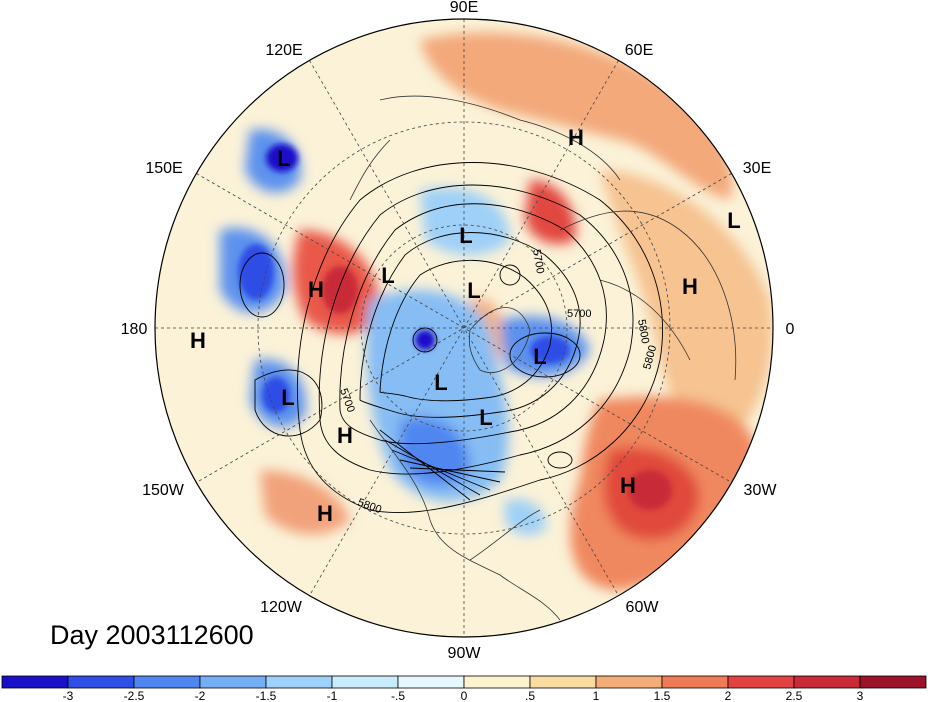 The width and height of the screenshot is (928, 702). I want to click on colorbar-tick-label: -2.5, so click(134, 695).